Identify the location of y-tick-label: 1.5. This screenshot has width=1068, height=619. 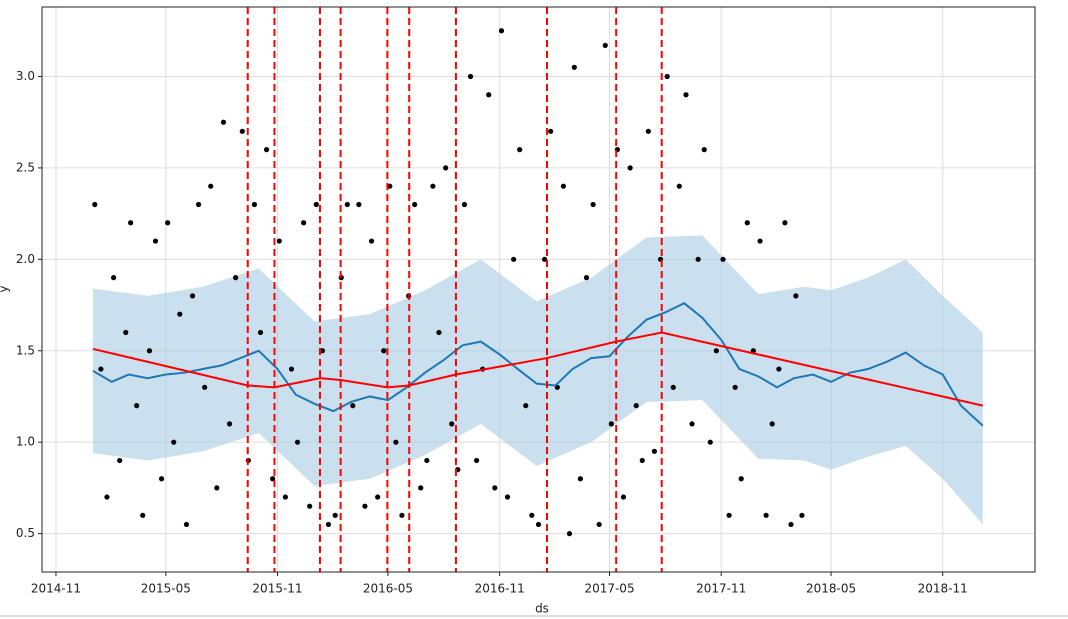
(25, 350).